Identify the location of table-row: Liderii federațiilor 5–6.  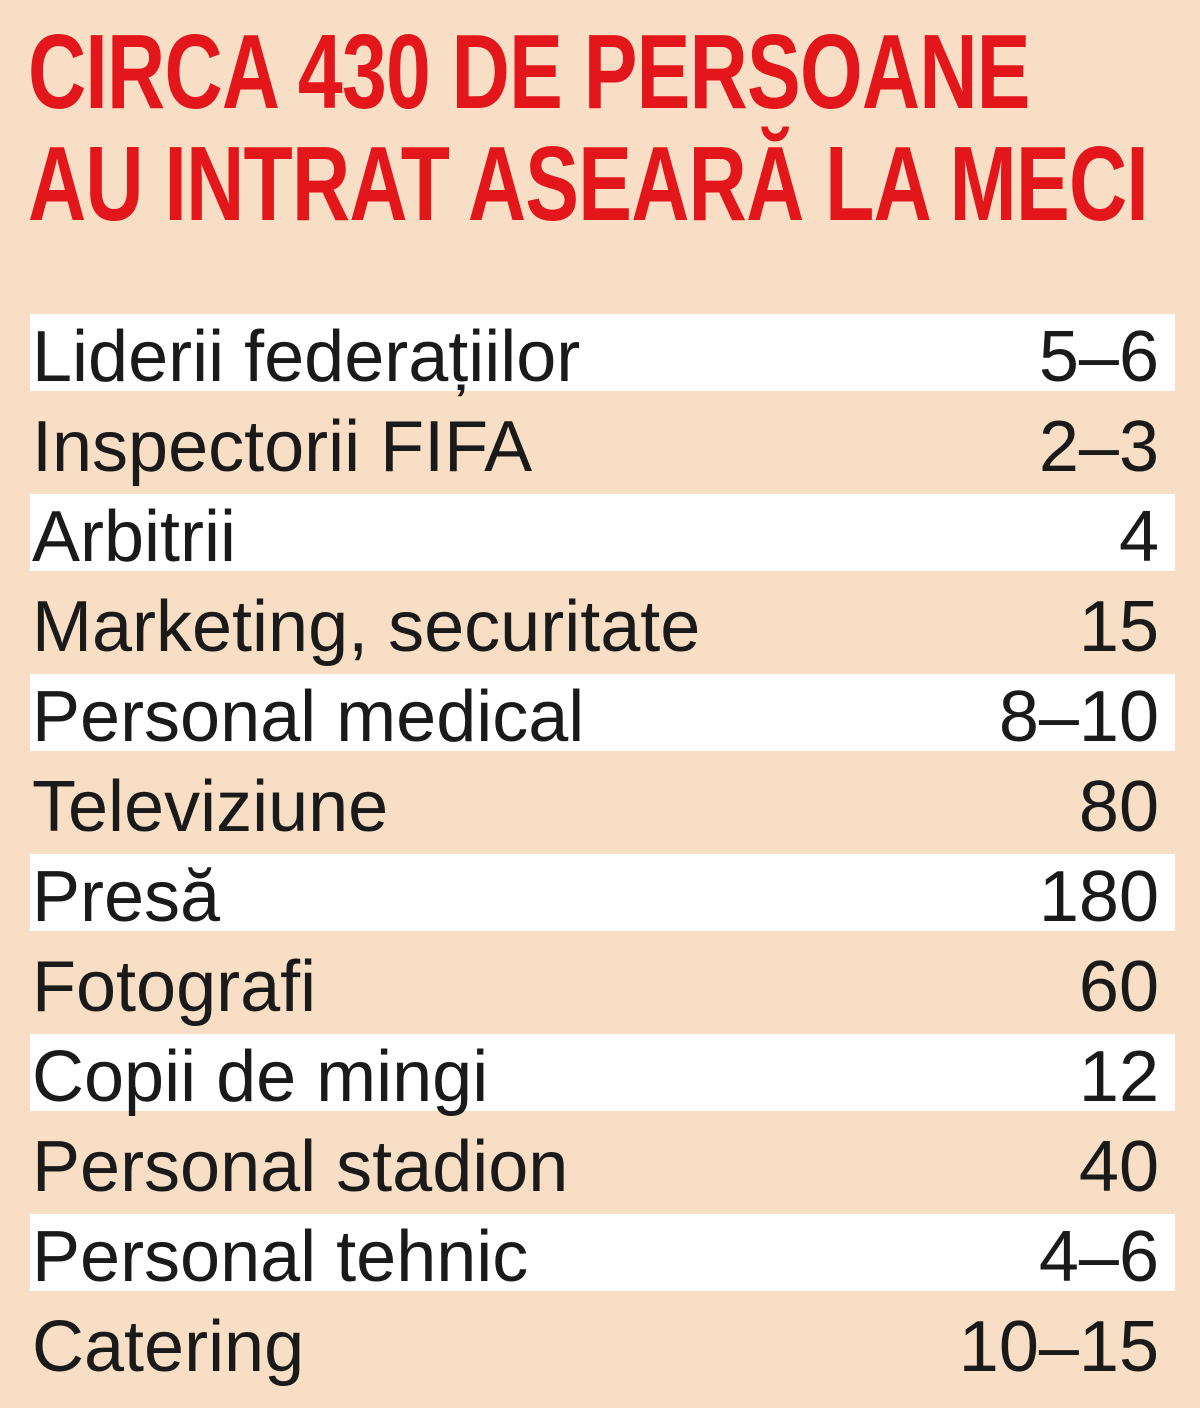
(602, 359).